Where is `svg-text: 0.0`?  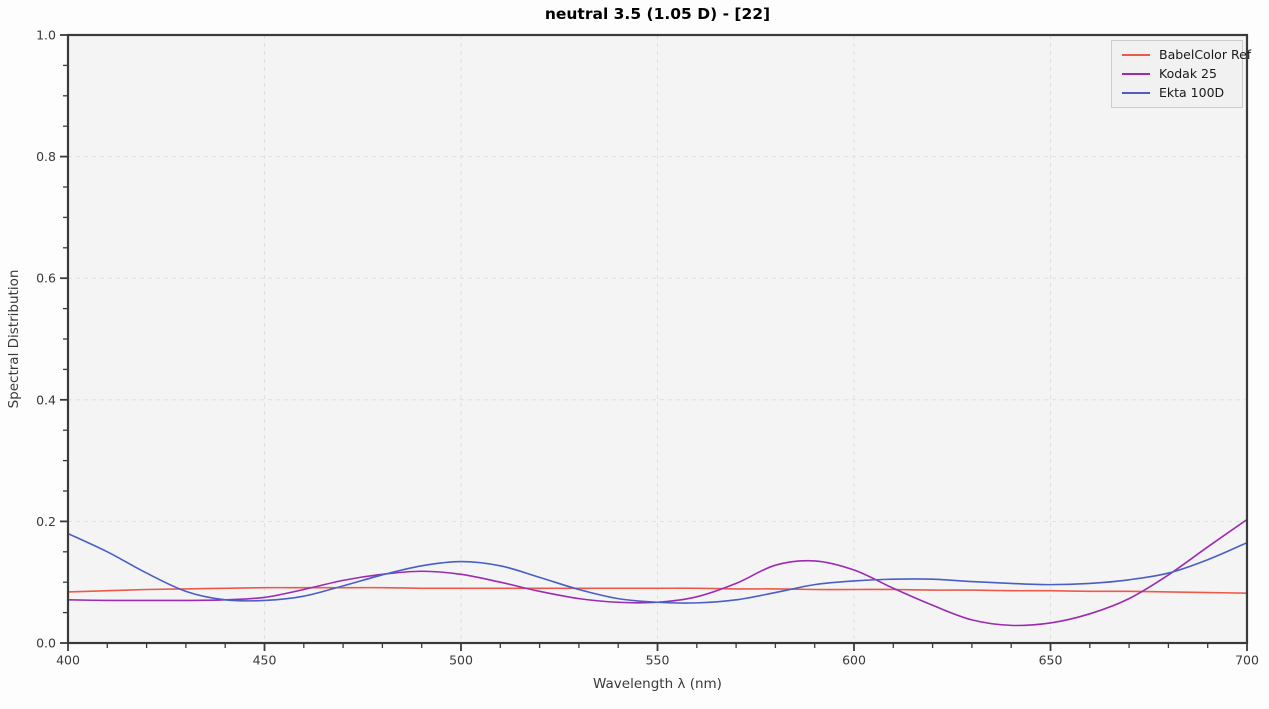 svg-text: 0.0 is located at coordinates (46, 643).